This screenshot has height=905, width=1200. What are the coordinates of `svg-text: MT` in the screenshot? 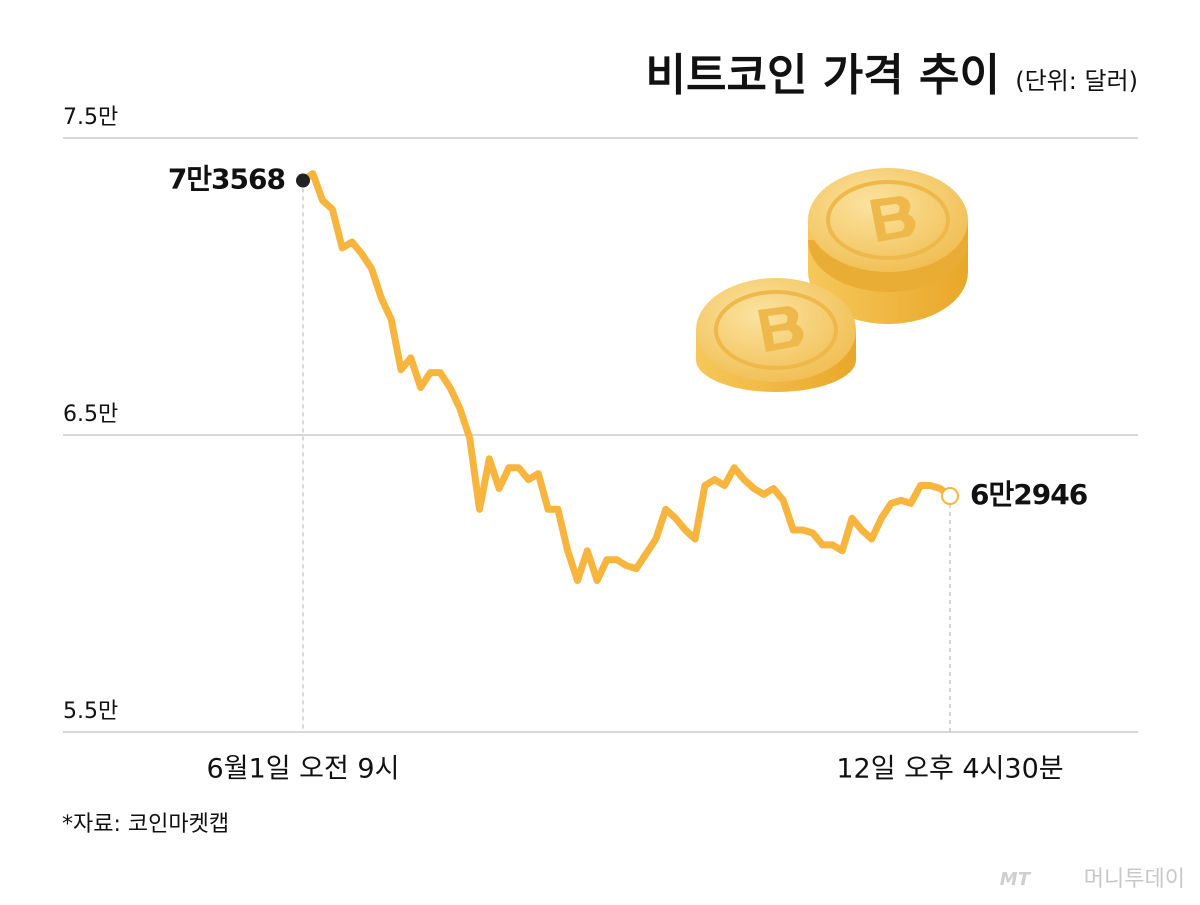 It's located at (1016, 879).